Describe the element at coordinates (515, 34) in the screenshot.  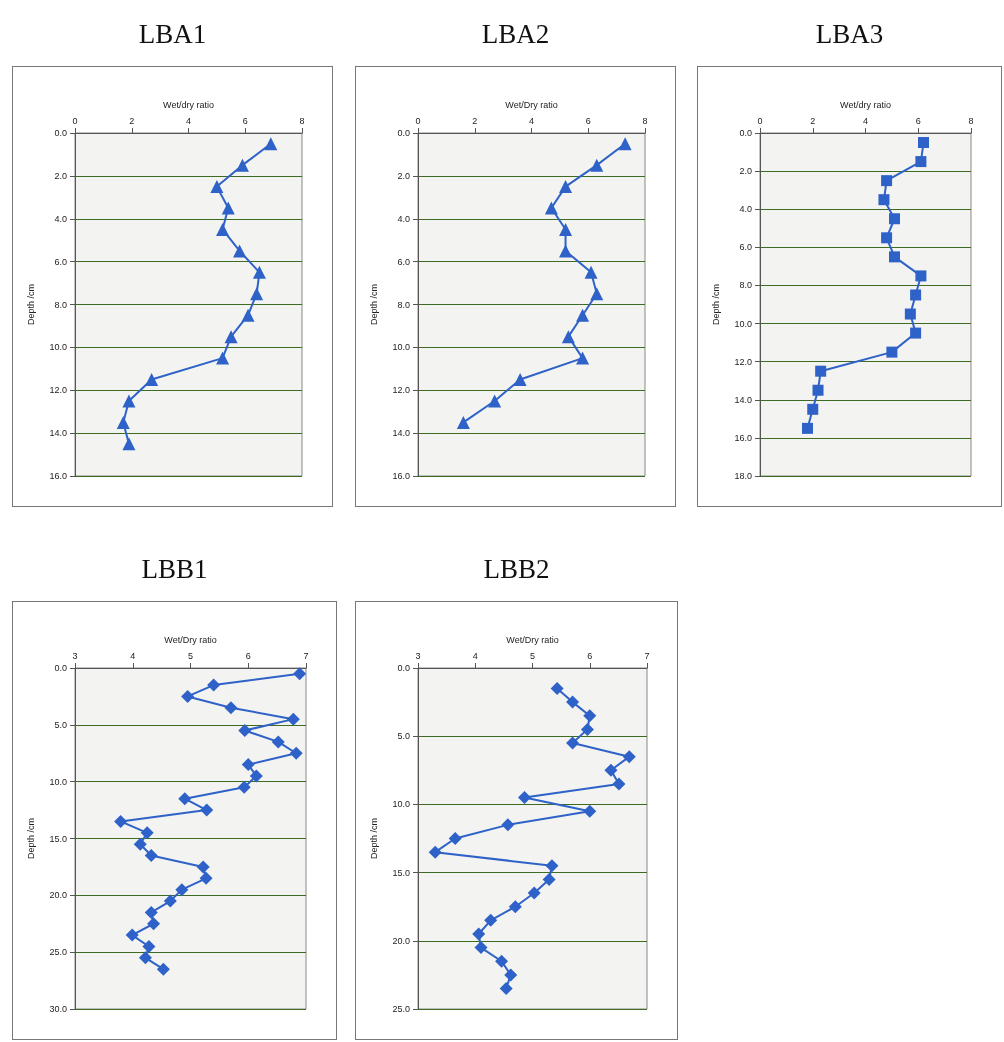
I see `chart-title: LBA2` at that location.